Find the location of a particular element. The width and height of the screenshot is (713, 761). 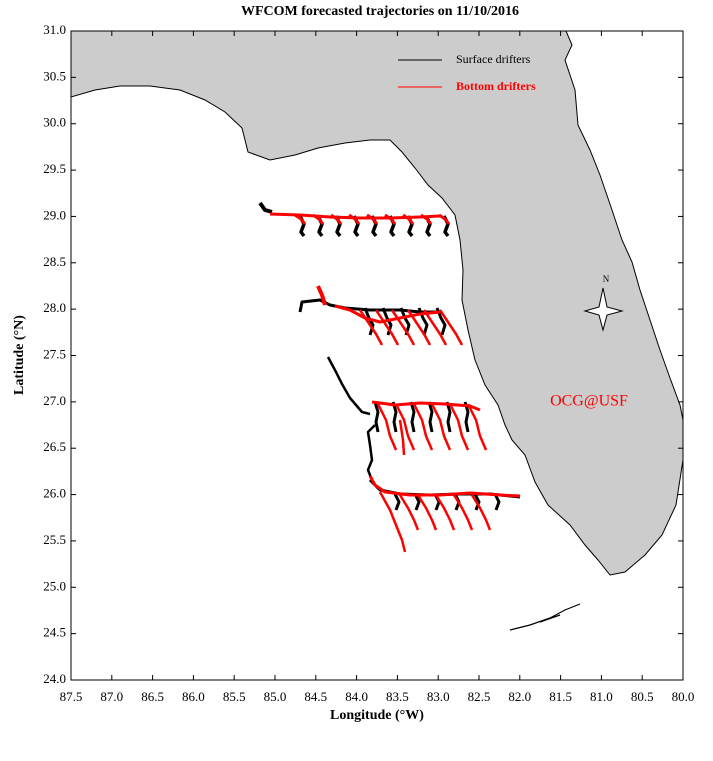

y-tick-label: 28.5 is located at coordinates (54, 261).